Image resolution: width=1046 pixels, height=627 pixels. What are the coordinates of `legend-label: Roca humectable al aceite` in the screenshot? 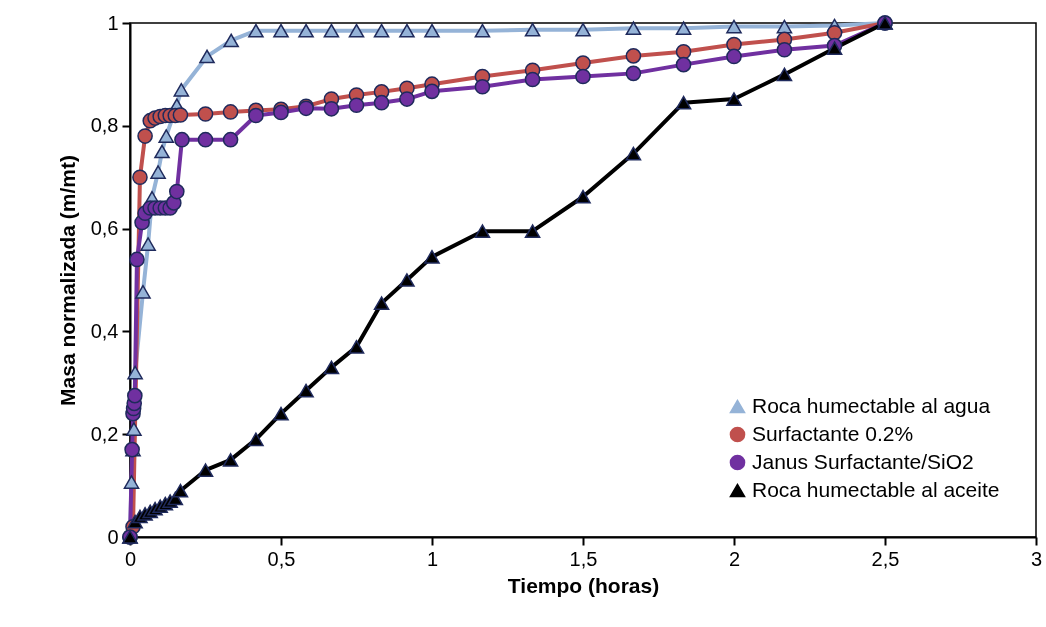 It's located at (876, 489).